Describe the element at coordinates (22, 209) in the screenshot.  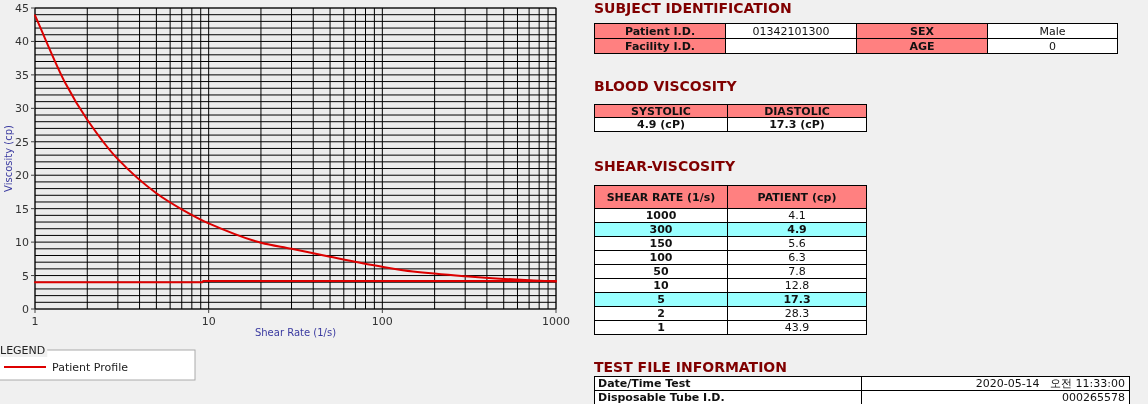
I see `y-tick-label: 15` at that location.